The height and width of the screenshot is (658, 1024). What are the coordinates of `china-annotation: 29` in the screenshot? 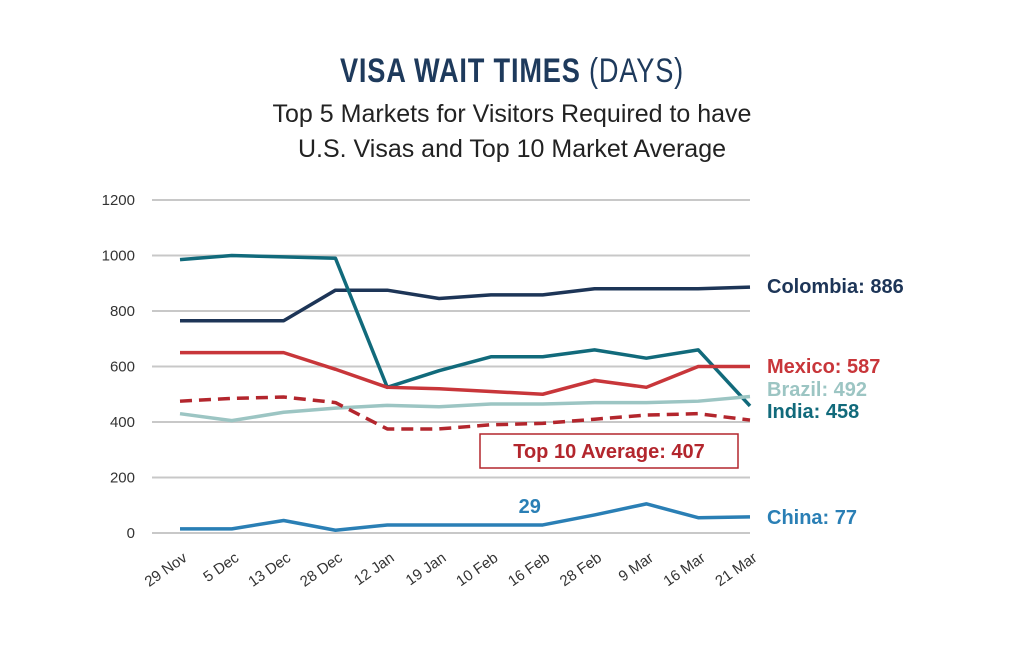 It's located at (530, 507).